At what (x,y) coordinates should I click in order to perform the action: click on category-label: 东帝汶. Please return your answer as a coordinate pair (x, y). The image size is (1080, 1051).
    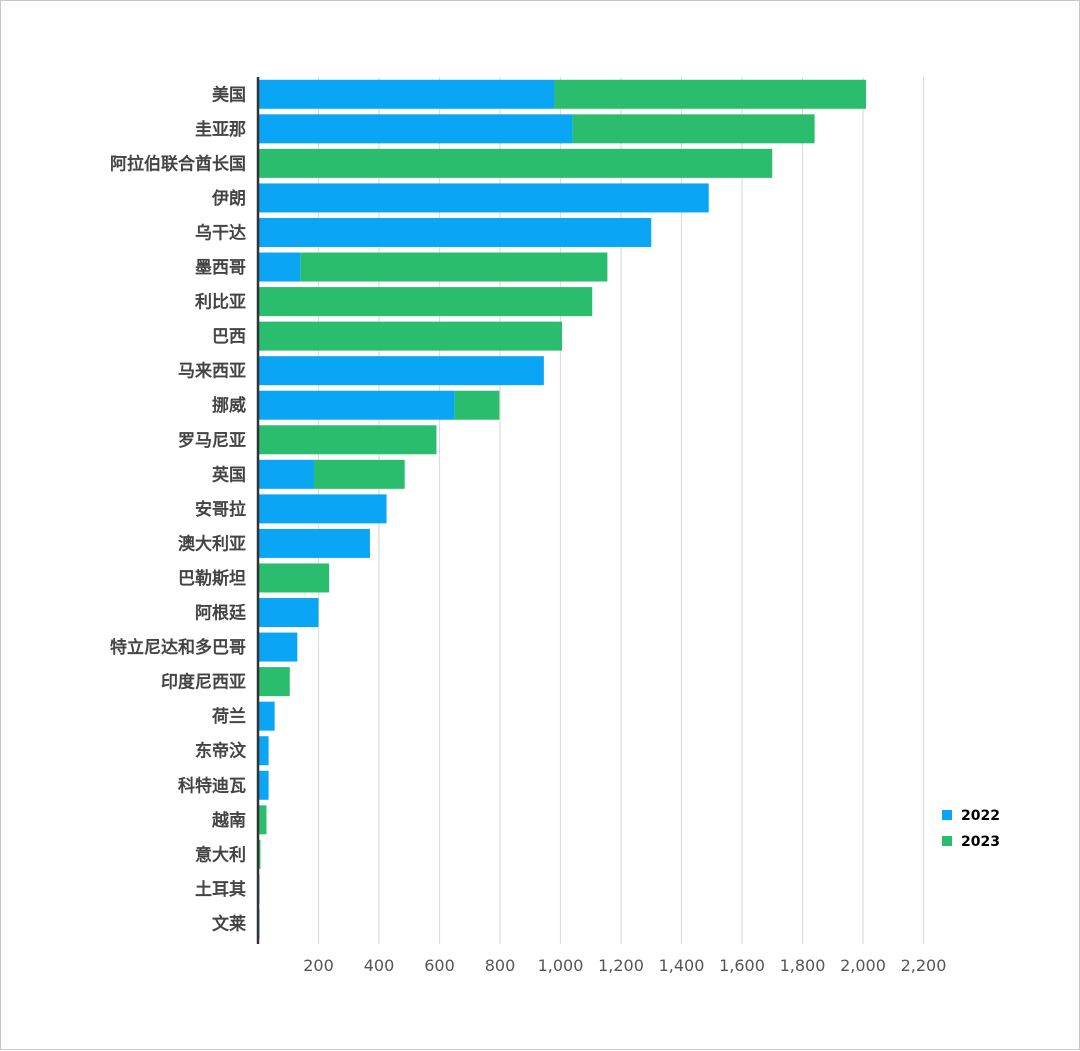
    Looking at the image, I should click on (221, 751).